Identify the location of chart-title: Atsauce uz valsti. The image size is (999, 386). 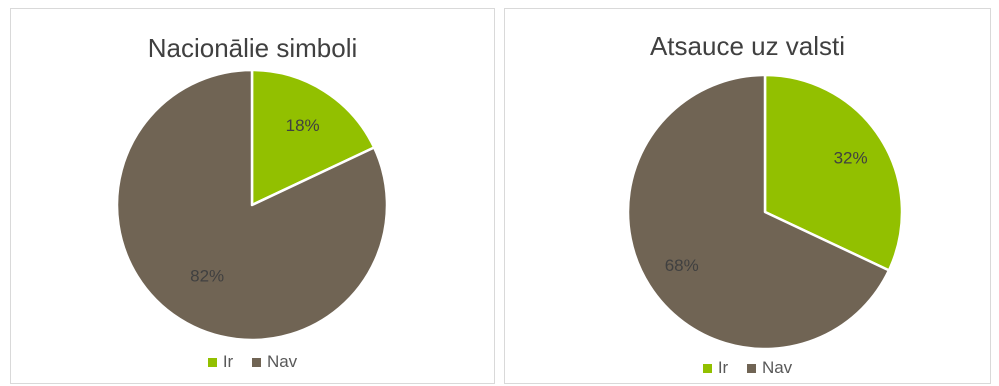
(747, 46).